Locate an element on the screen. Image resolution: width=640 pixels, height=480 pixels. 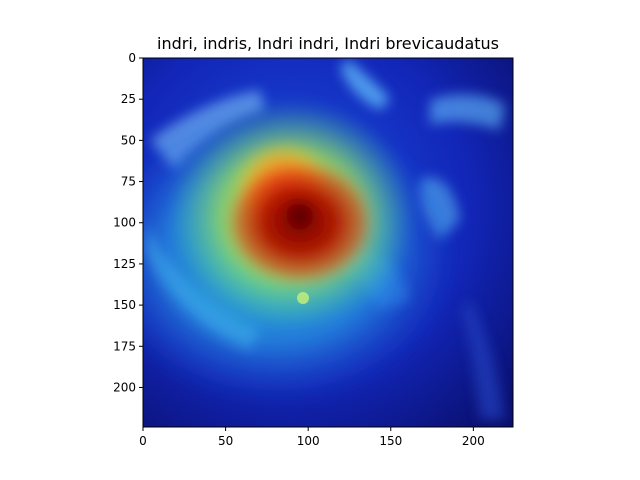
y-tick-label: 125 is located at coordinates (124, 264).